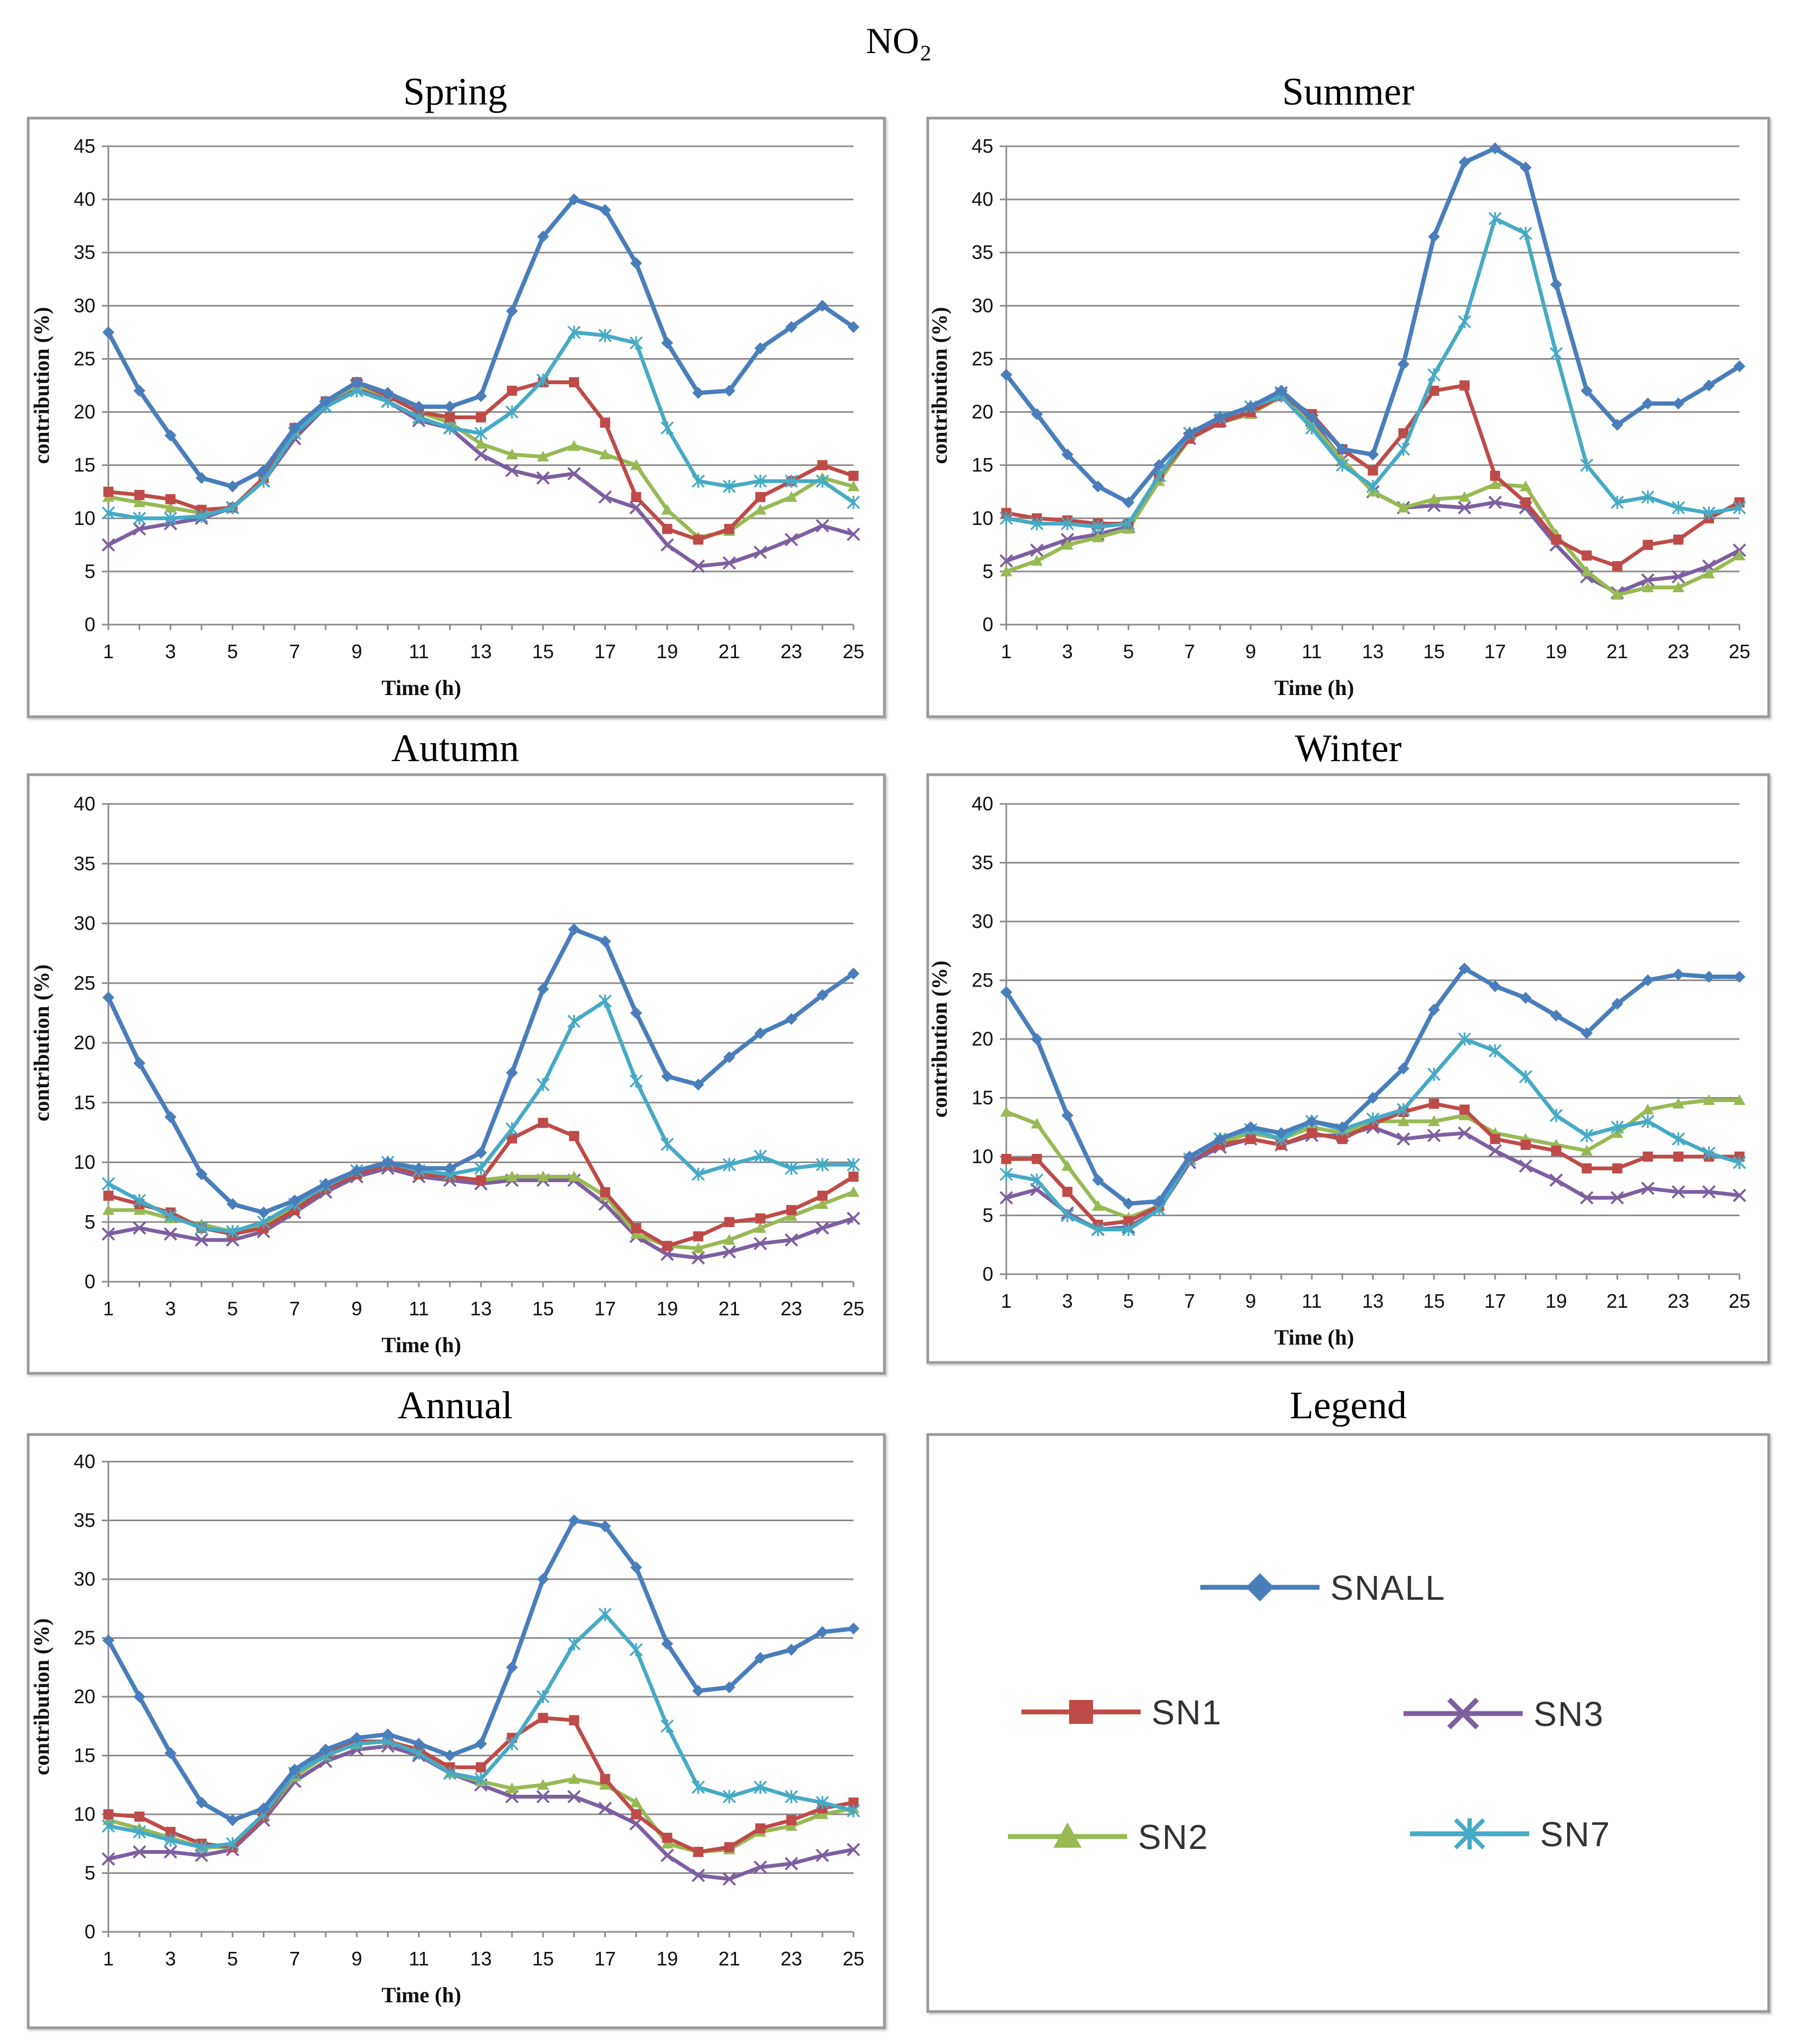  Describe the element at coordinates (939, 1039) in the screenshot. I see `y-axis-label: contribution (%)` at that location.